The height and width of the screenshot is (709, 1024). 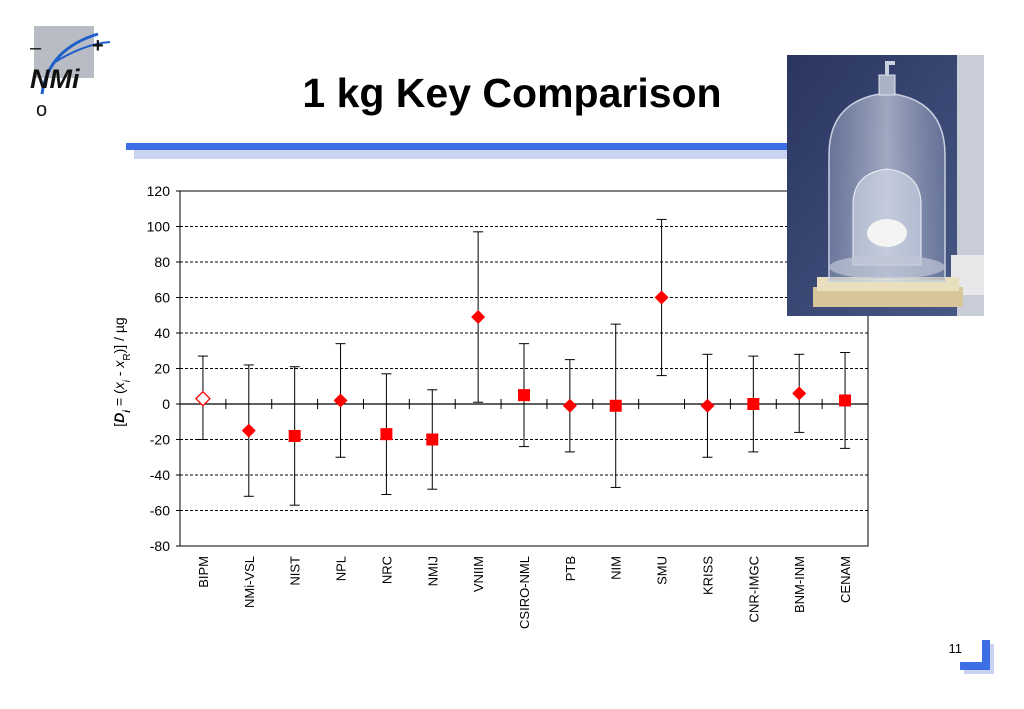 What do you see at coordinates (955, 648) in the screenshot?
I see `page-number: 11` at bounding box center [955, 648].